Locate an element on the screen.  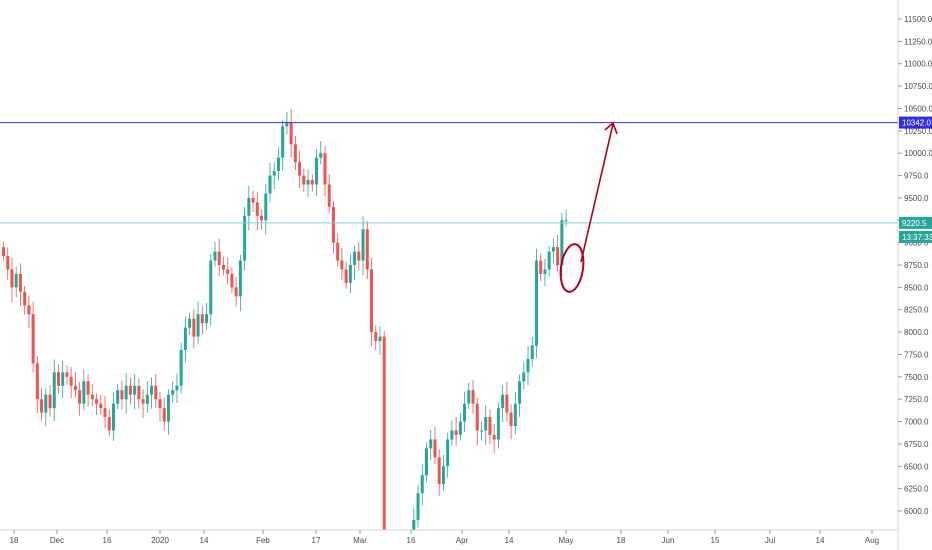
y-tick-label: 6500.0 is located at coordinates (916, 466).